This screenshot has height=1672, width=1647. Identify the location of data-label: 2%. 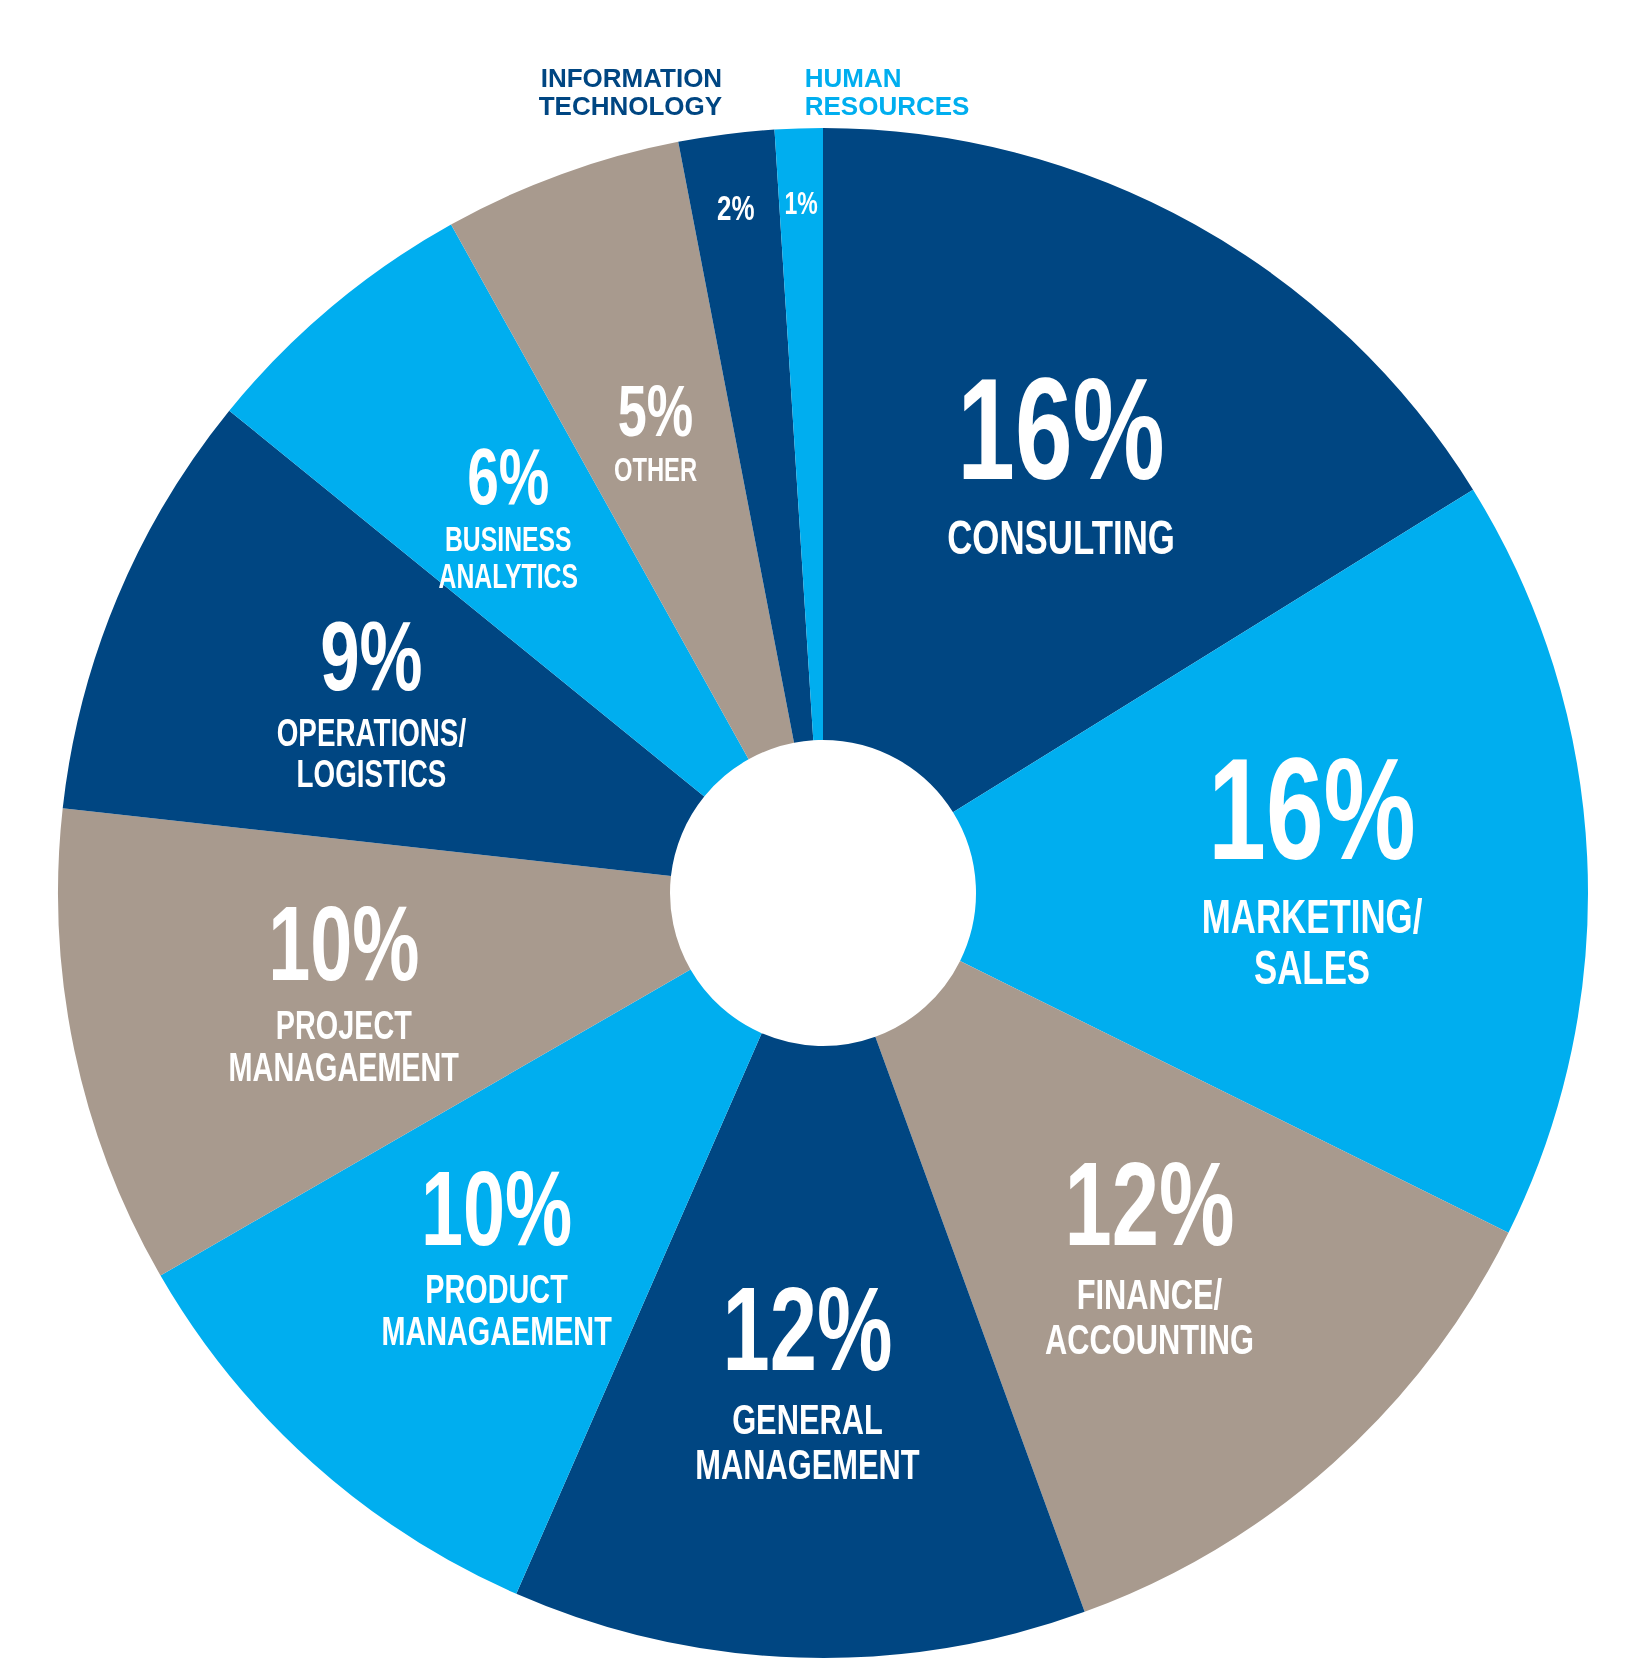
(736, 207).